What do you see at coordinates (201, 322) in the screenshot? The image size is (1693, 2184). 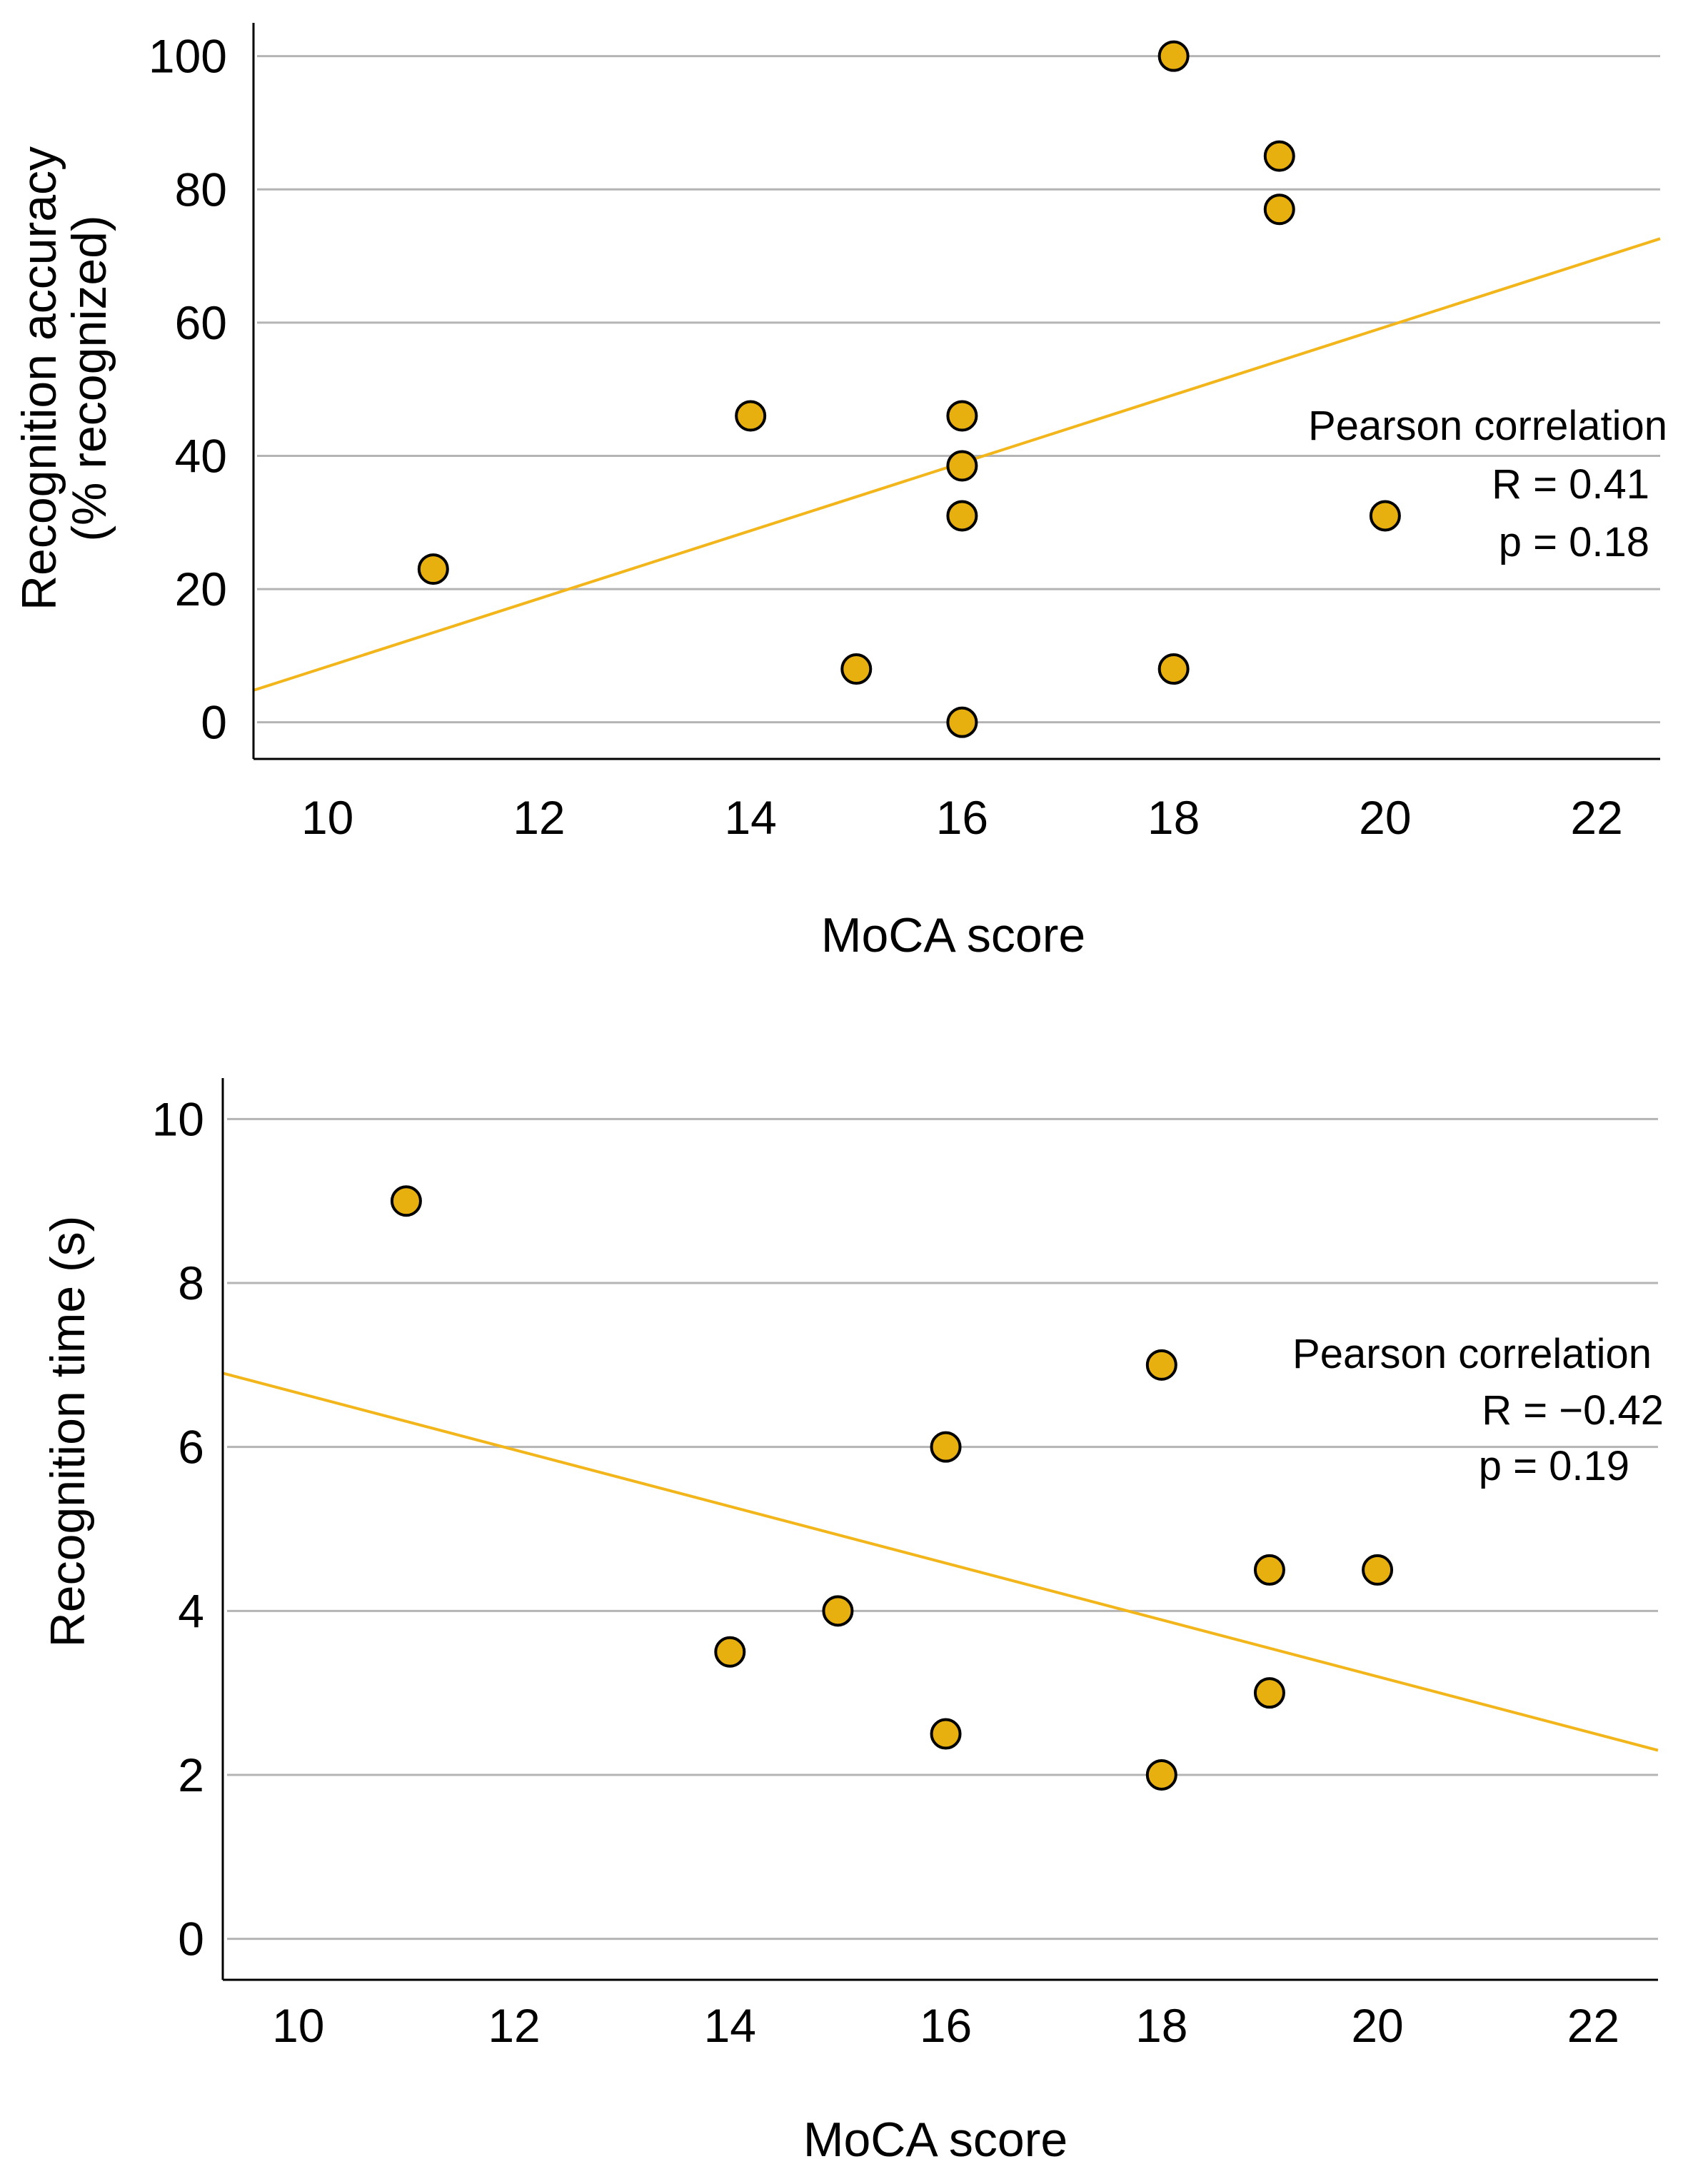 I see `accuracy-y-tick-label-3: 60` at bounding box center [201, 322].